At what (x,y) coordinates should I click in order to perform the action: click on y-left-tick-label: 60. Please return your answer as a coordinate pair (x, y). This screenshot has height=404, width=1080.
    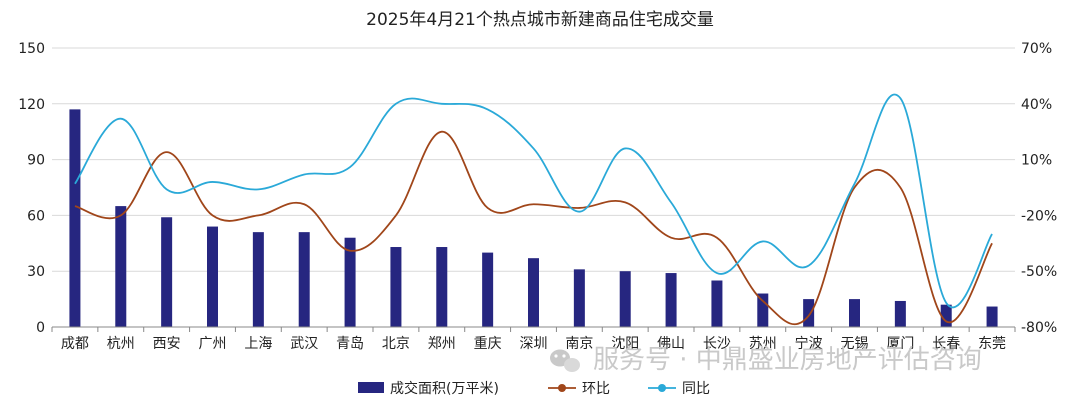
    Looking at the image, I should click on (36, 216).